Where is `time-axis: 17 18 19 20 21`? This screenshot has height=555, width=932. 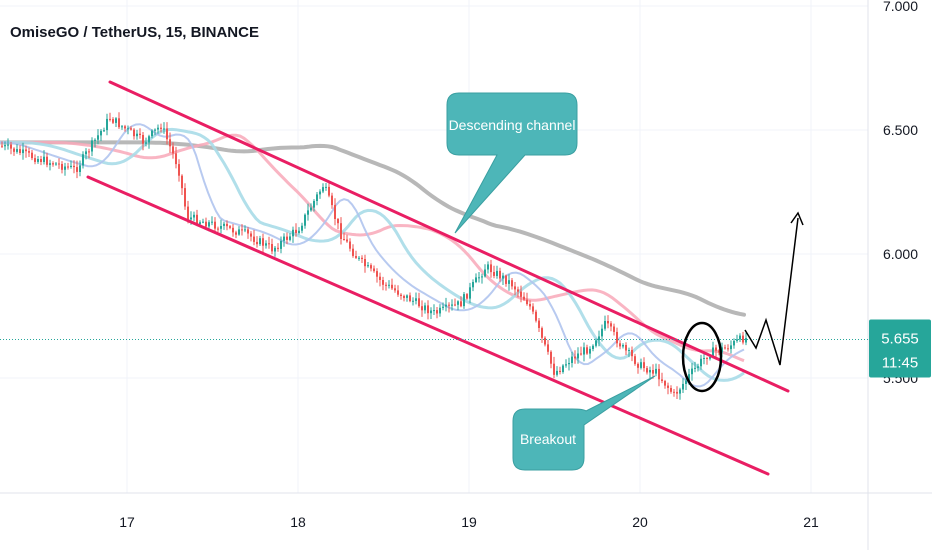
time-axis: 17 18 19 20 21 is located at coordinates (469, 522).